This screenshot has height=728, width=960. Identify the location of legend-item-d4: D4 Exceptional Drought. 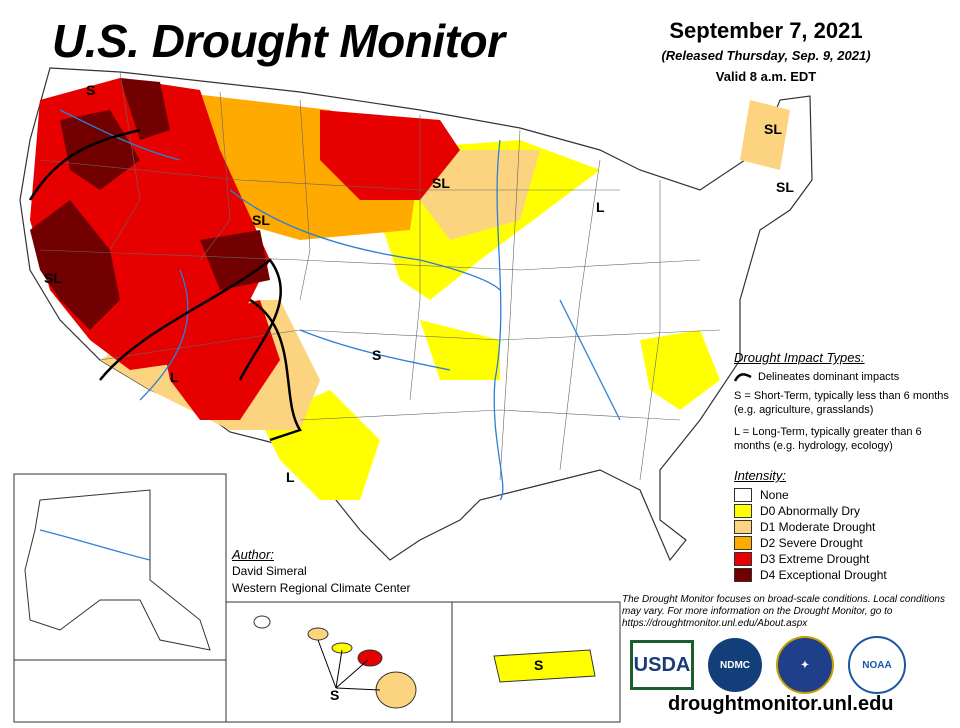
(810, 575).